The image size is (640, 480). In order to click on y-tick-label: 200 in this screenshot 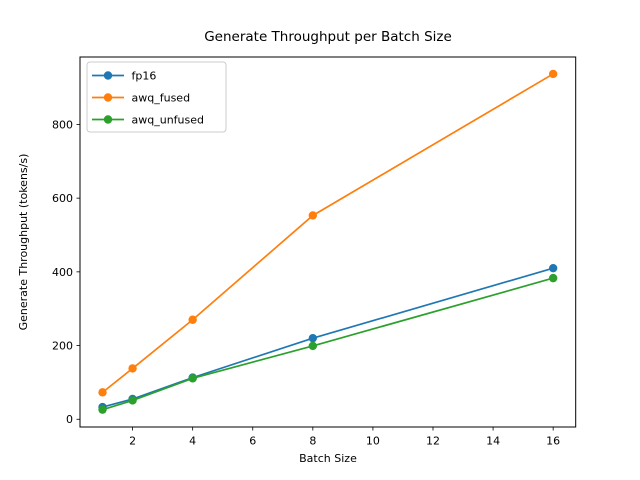, I will do `click(62, 345)`.